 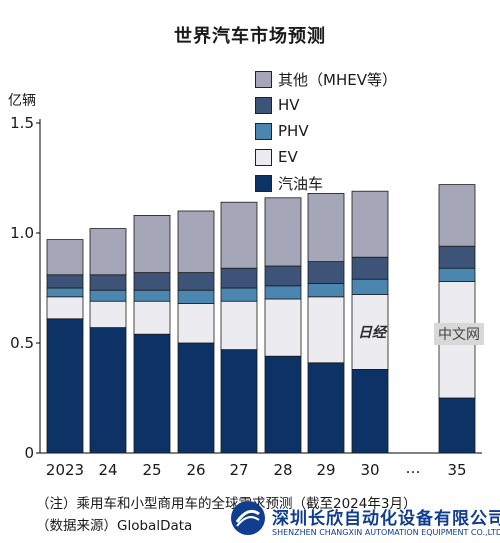 What do you see at coordinates (337, 79) in the screenshot?
I see `legend-label-other: 其他（MHEV等）` at bounding box center [337, 79].